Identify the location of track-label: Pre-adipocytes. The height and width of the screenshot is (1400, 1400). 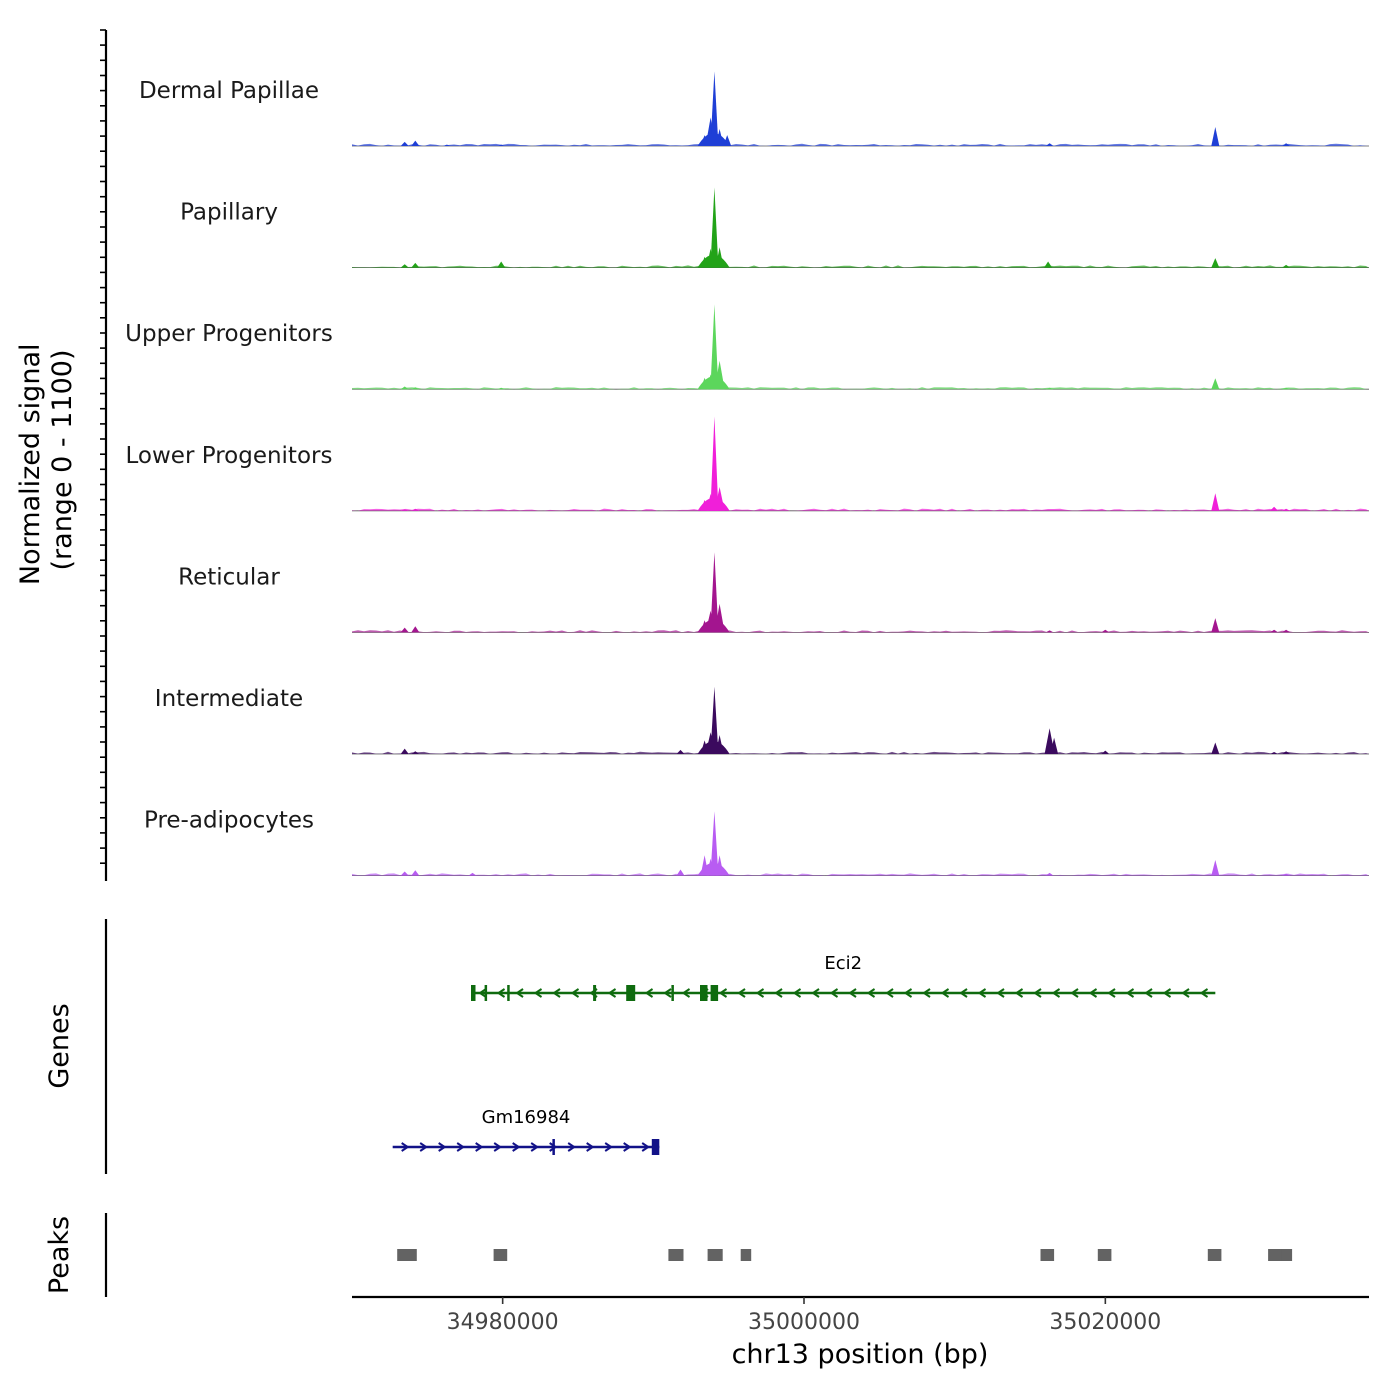
(229, 821).